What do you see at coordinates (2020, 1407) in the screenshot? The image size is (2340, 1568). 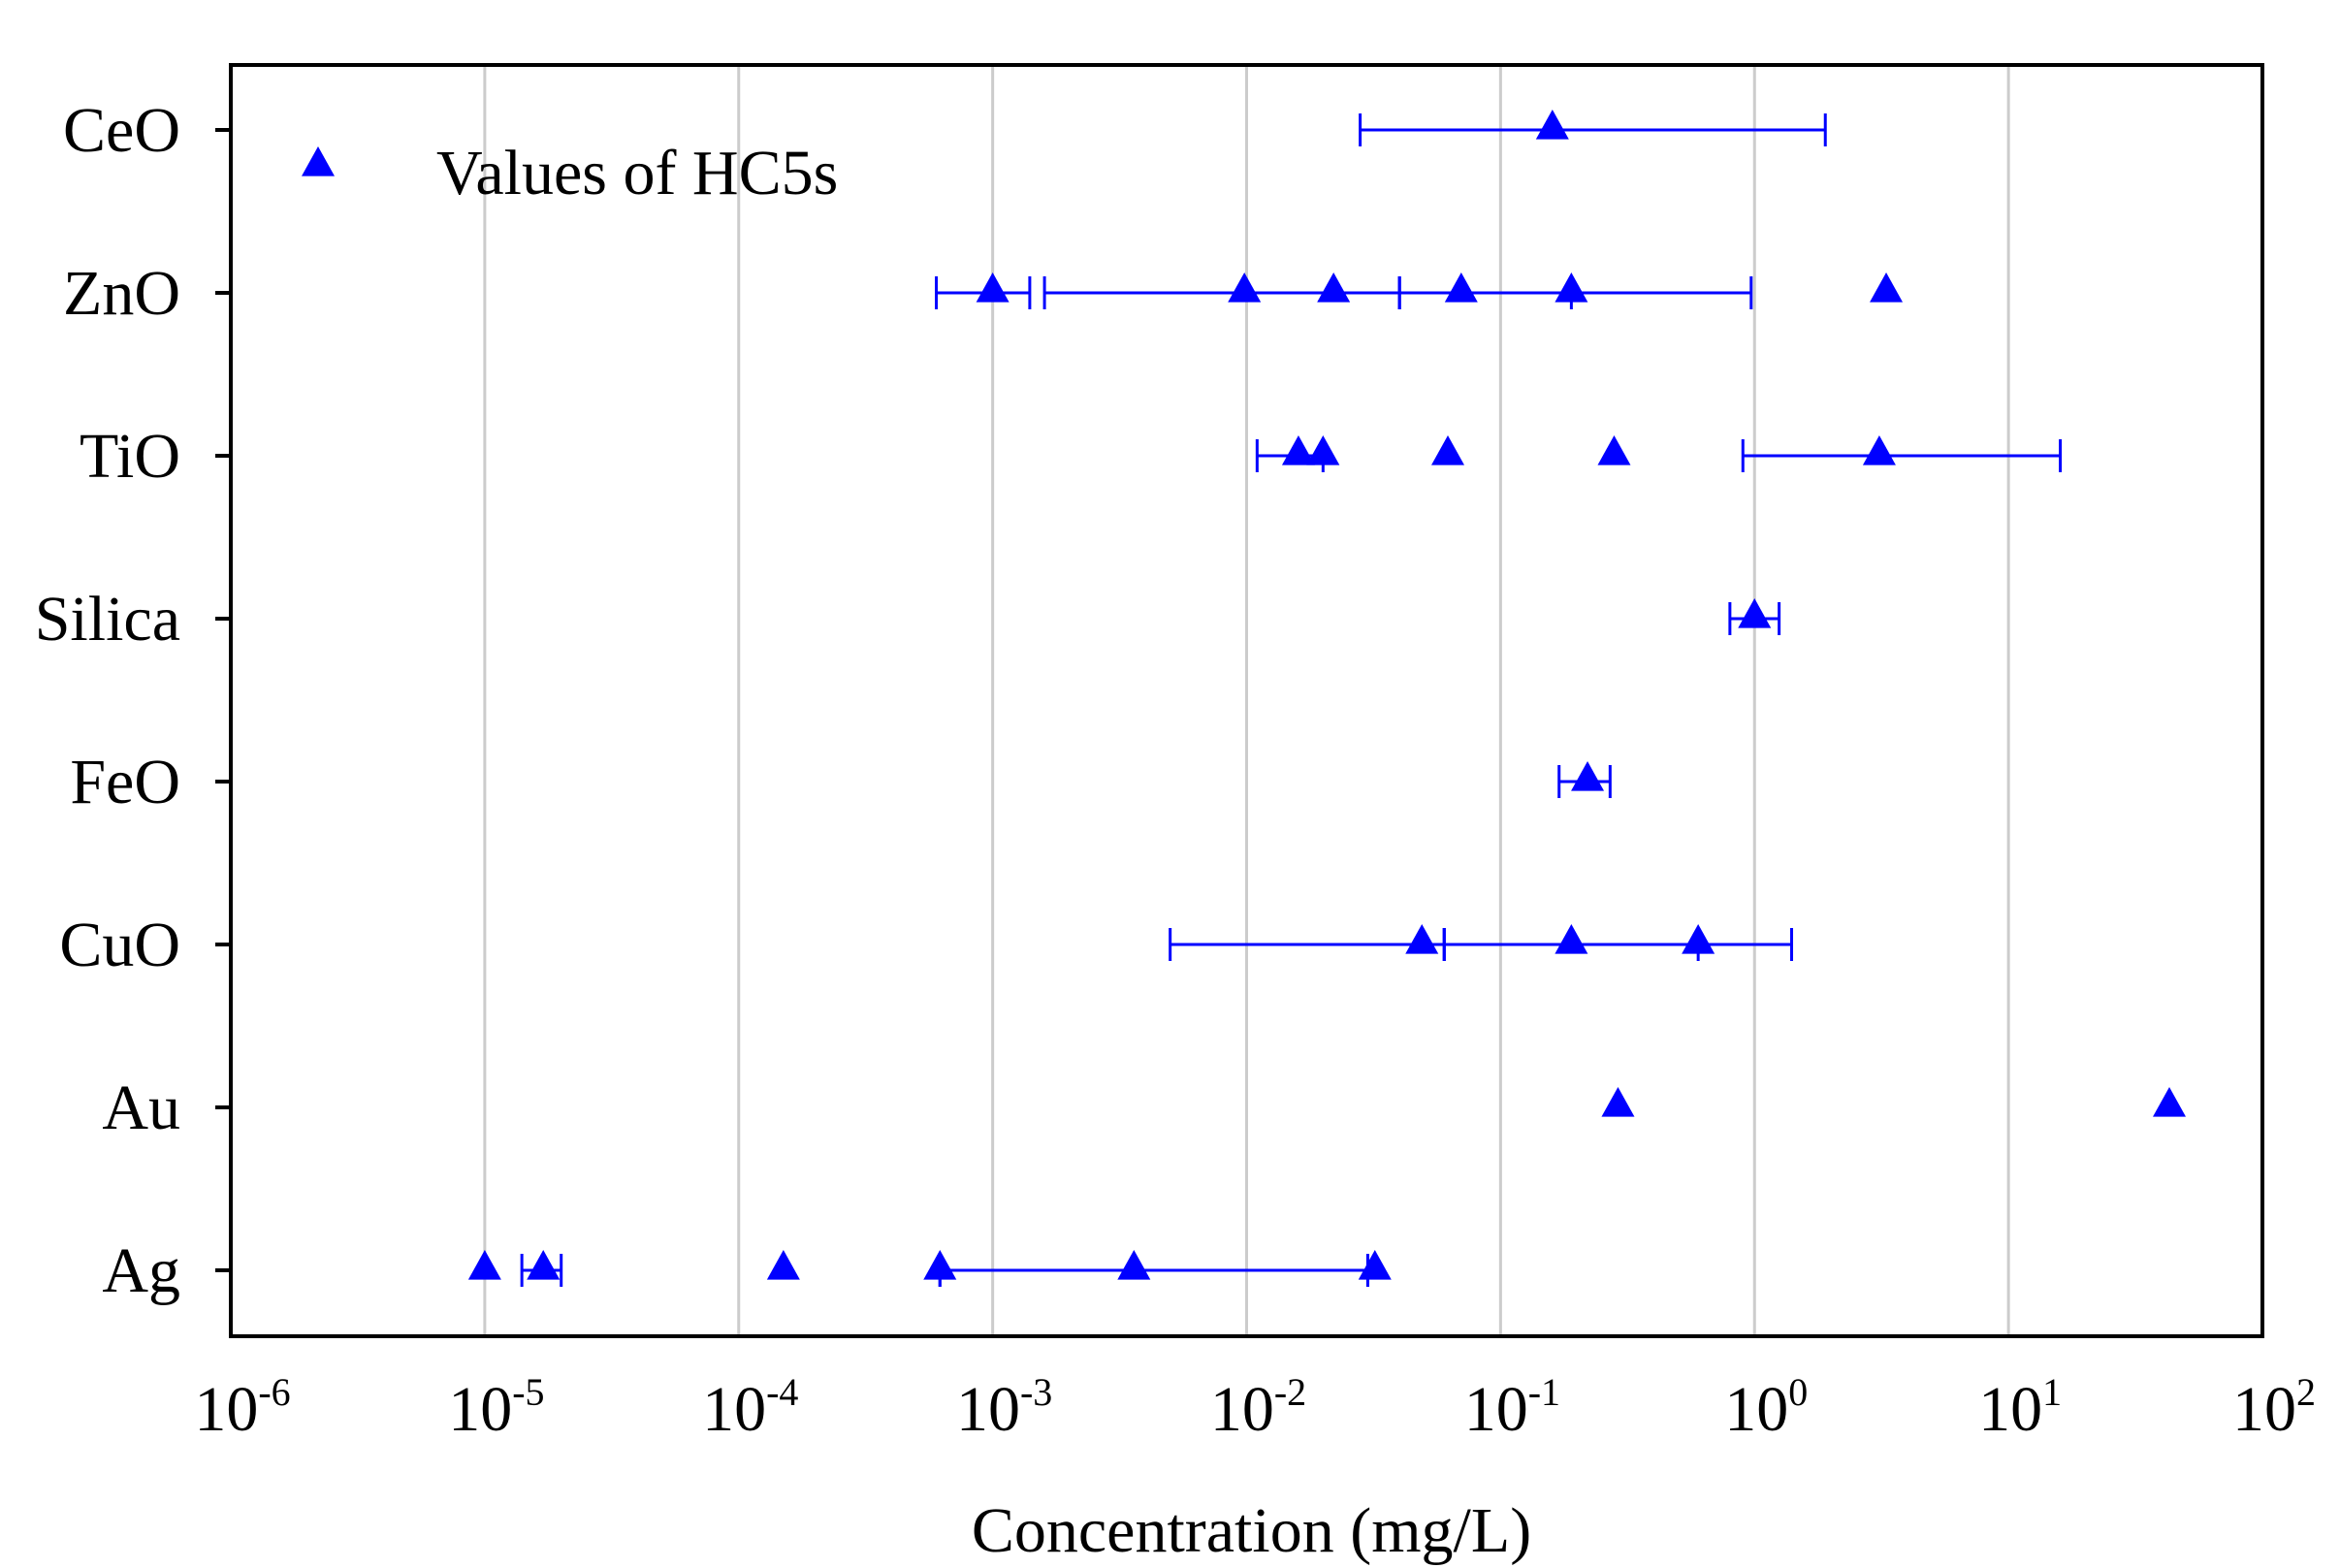 I see `x-tick-label: 10¹` at bounding box center [2020, 1407].